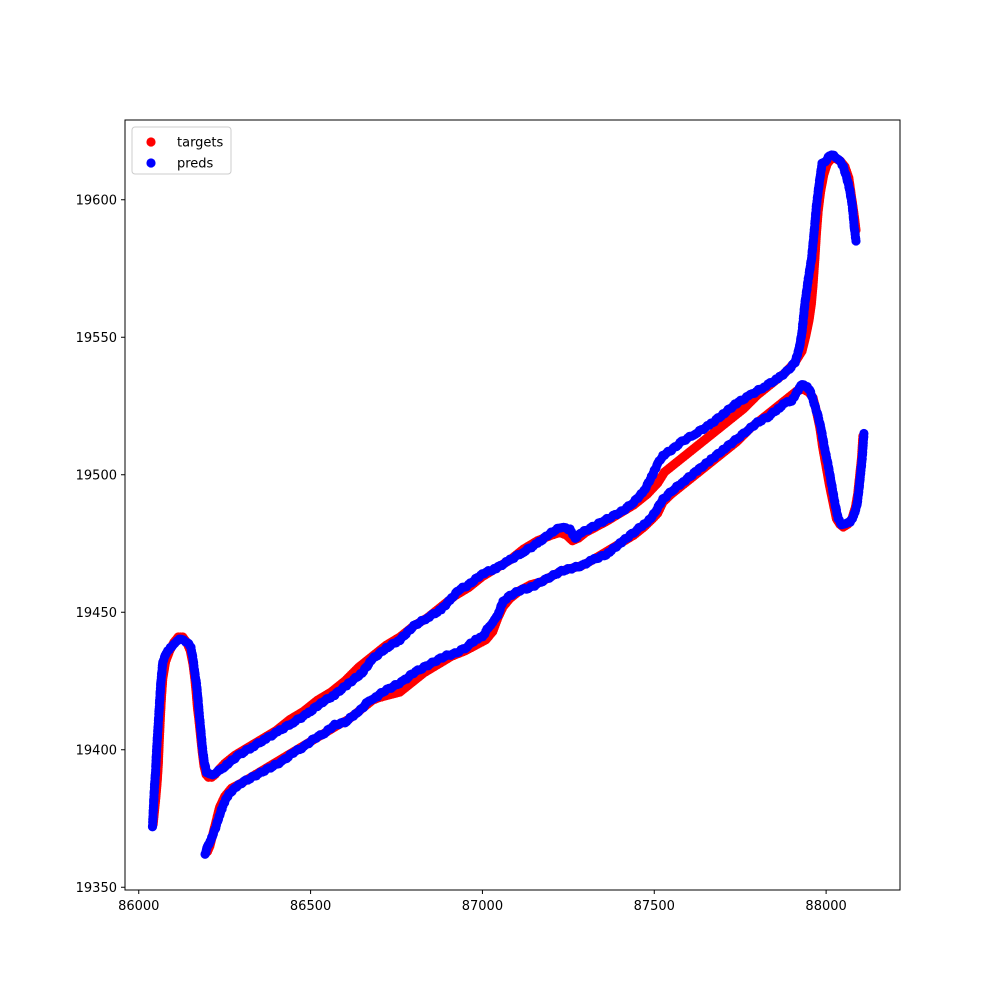  I want to click on x-tick-label: 86000, so click(138, 906).